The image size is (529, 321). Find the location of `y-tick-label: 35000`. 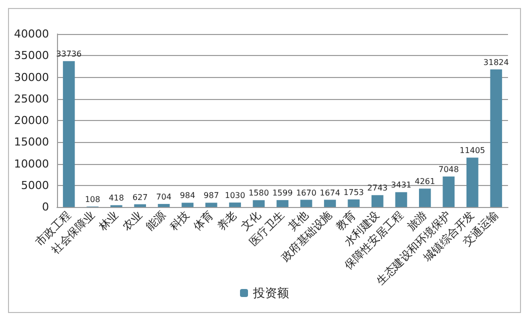

y-tick-label: 35000 is located at coordinates (31, 55).